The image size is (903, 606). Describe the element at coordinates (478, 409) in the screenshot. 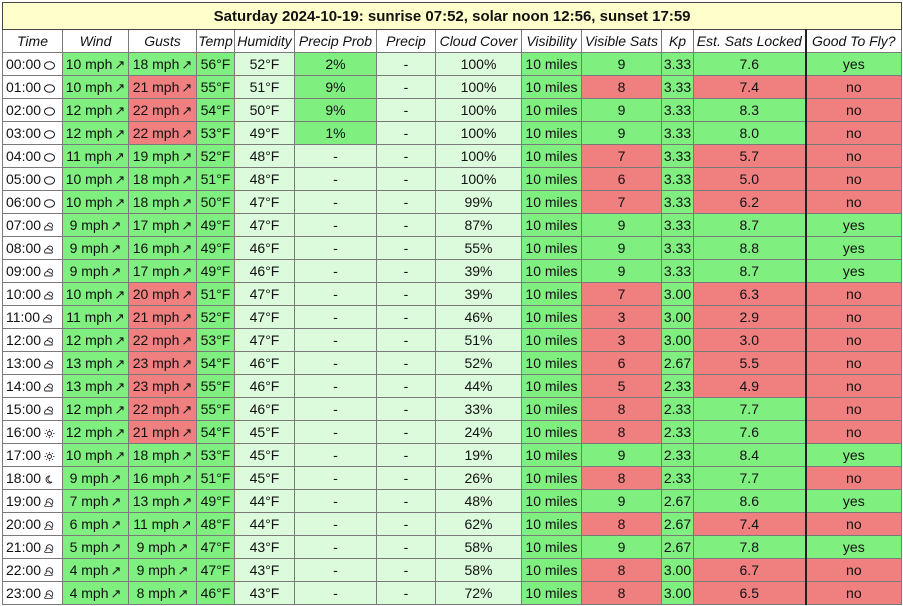

I see `cloud-cover-cell-text: 33%` at that location.